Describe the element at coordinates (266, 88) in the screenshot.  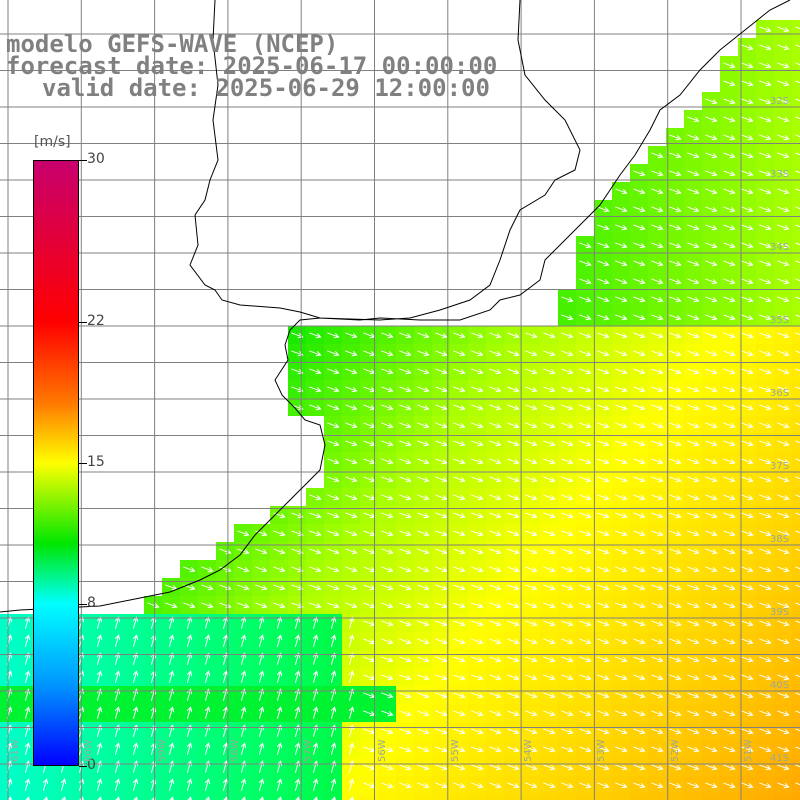
I see `map-title-valid-date: valid date: 2025-06-29 12:00:00` at that location.